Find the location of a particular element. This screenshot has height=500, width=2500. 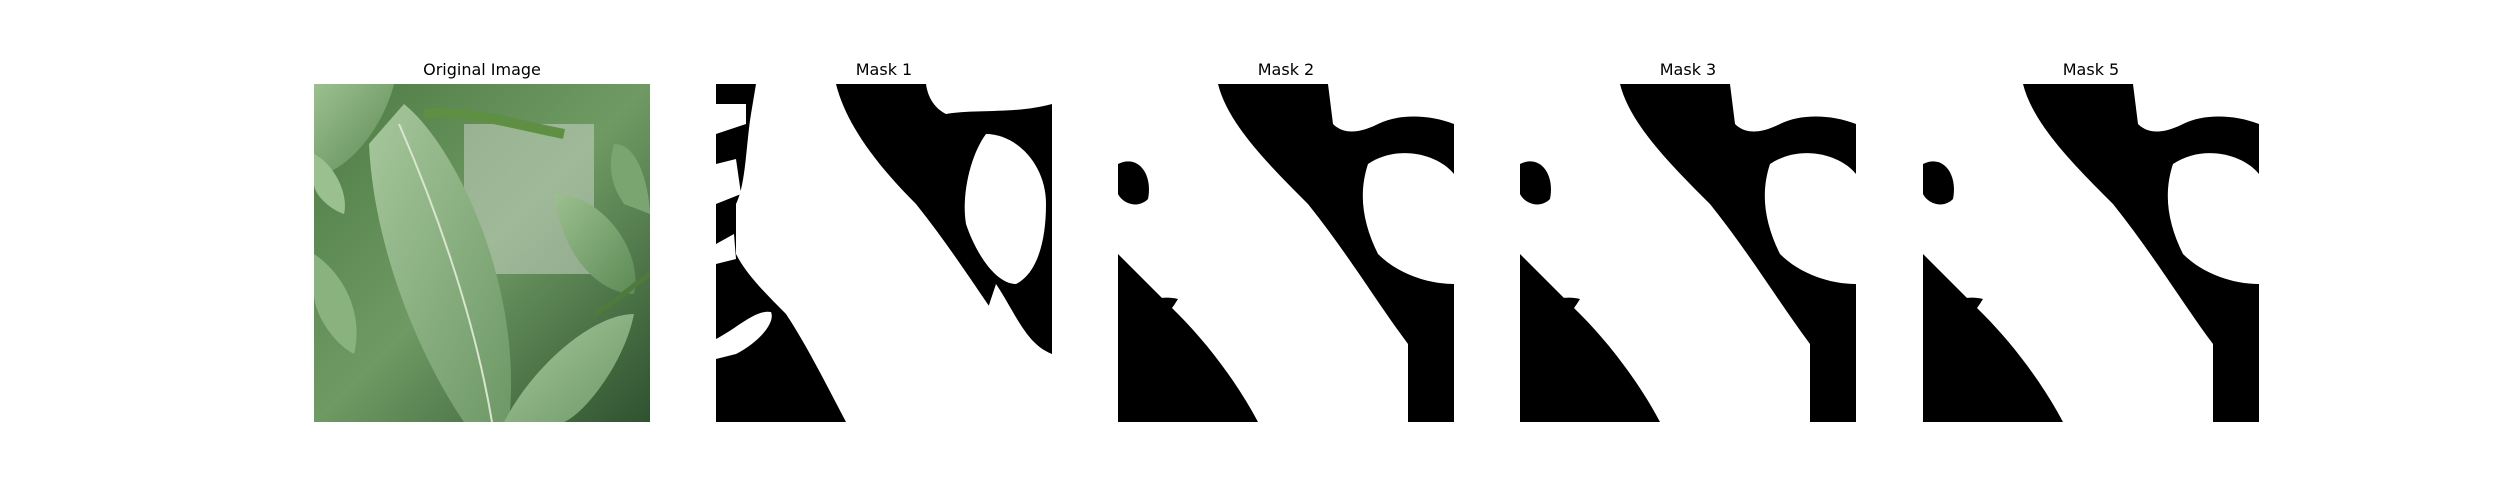

panel-mask-5: Mask 5 is located at coordinates (2091, 241).